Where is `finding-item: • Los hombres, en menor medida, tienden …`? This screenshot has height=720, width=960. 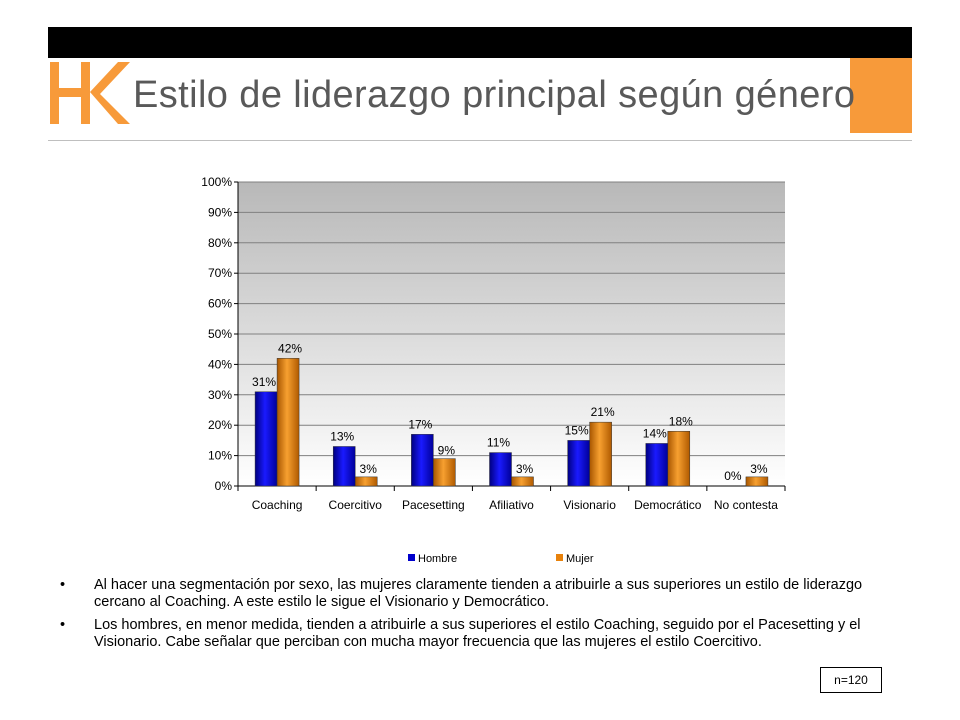
finding-item: • Los hombres, en menor medida, tienden … is located at coordinates (475, 634).